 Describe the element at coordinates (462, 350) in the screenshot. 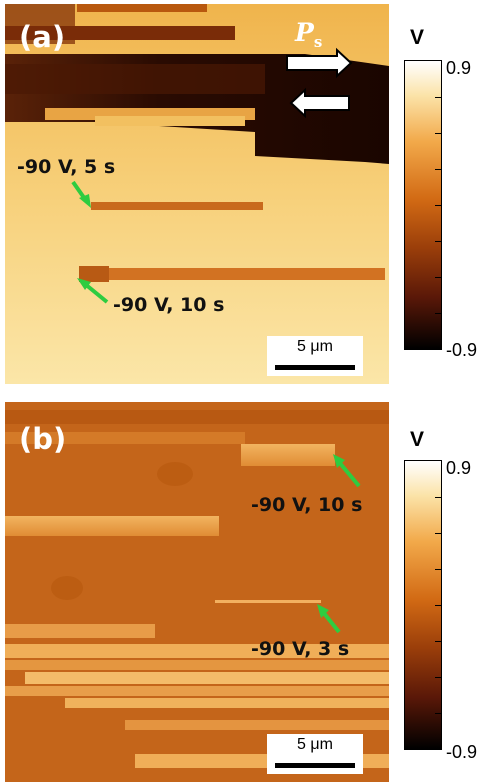

I see `colorbar-min-a: -0.9` at that location.